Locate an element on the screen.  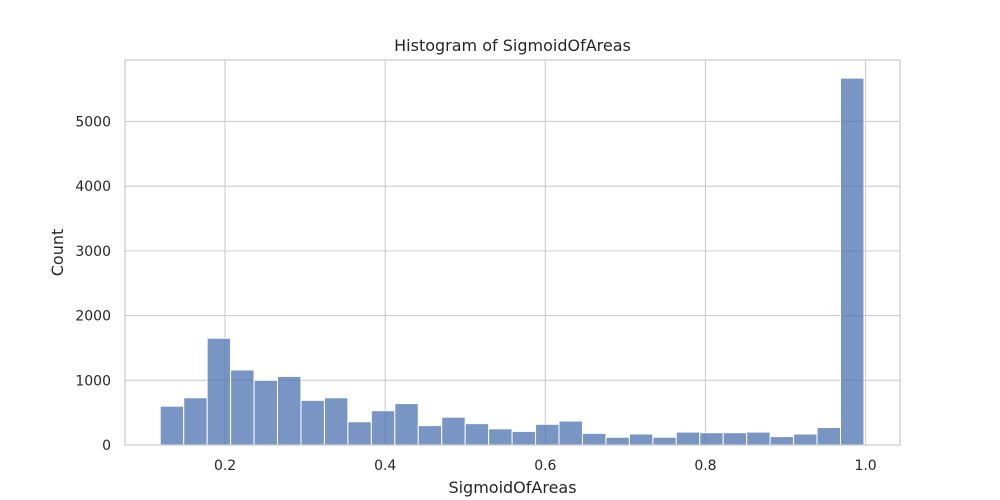
x-tick-label: 0.6 is located at coordinates (545, 466).